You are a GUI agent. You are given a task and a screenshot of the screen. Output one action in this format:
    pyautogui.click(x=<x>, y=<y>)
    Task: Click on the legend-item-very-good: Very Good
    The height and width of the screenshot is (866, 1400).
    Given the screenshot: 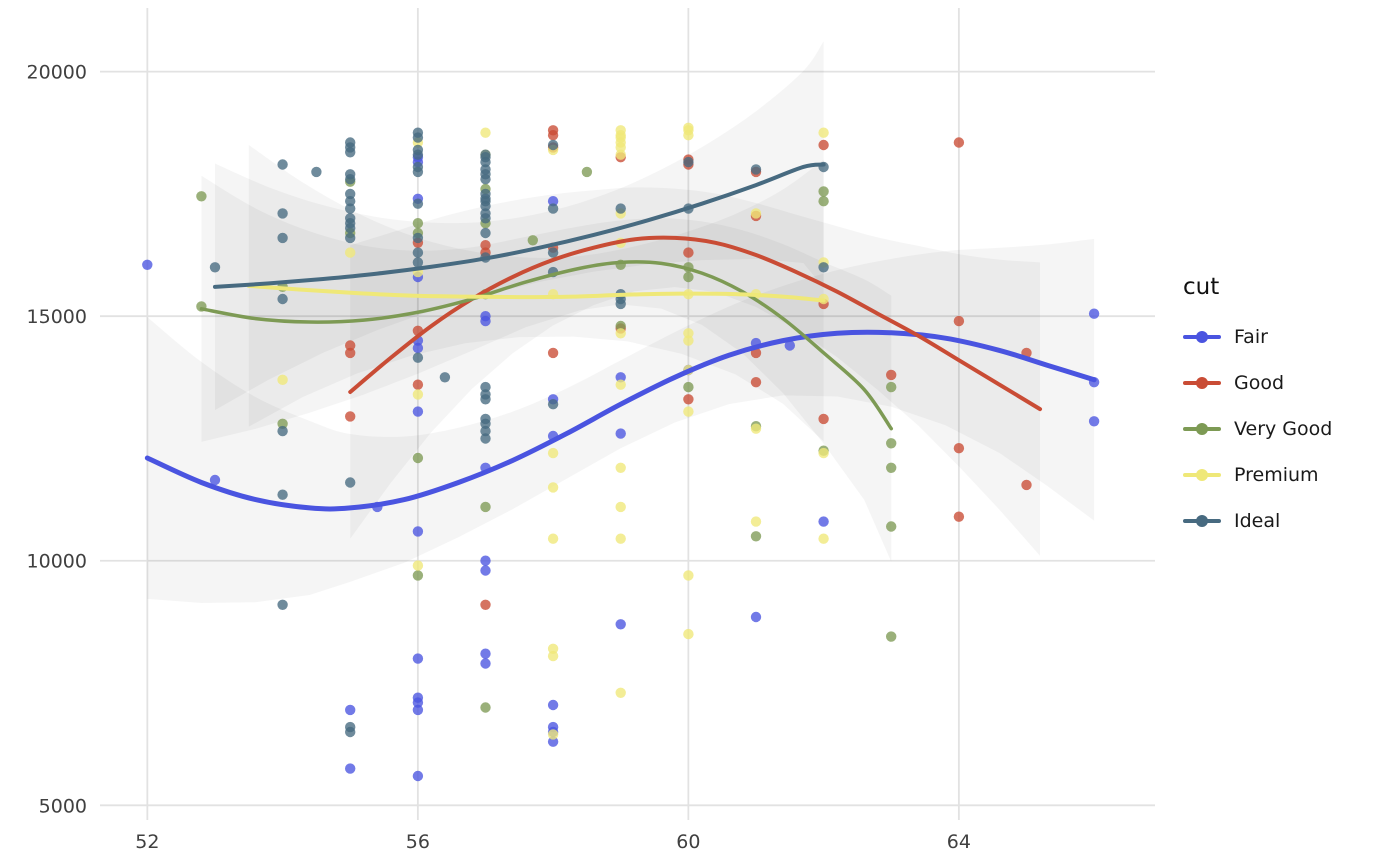 What is the action you would take?
    pyautogui.click(x=1257, y=429)
    